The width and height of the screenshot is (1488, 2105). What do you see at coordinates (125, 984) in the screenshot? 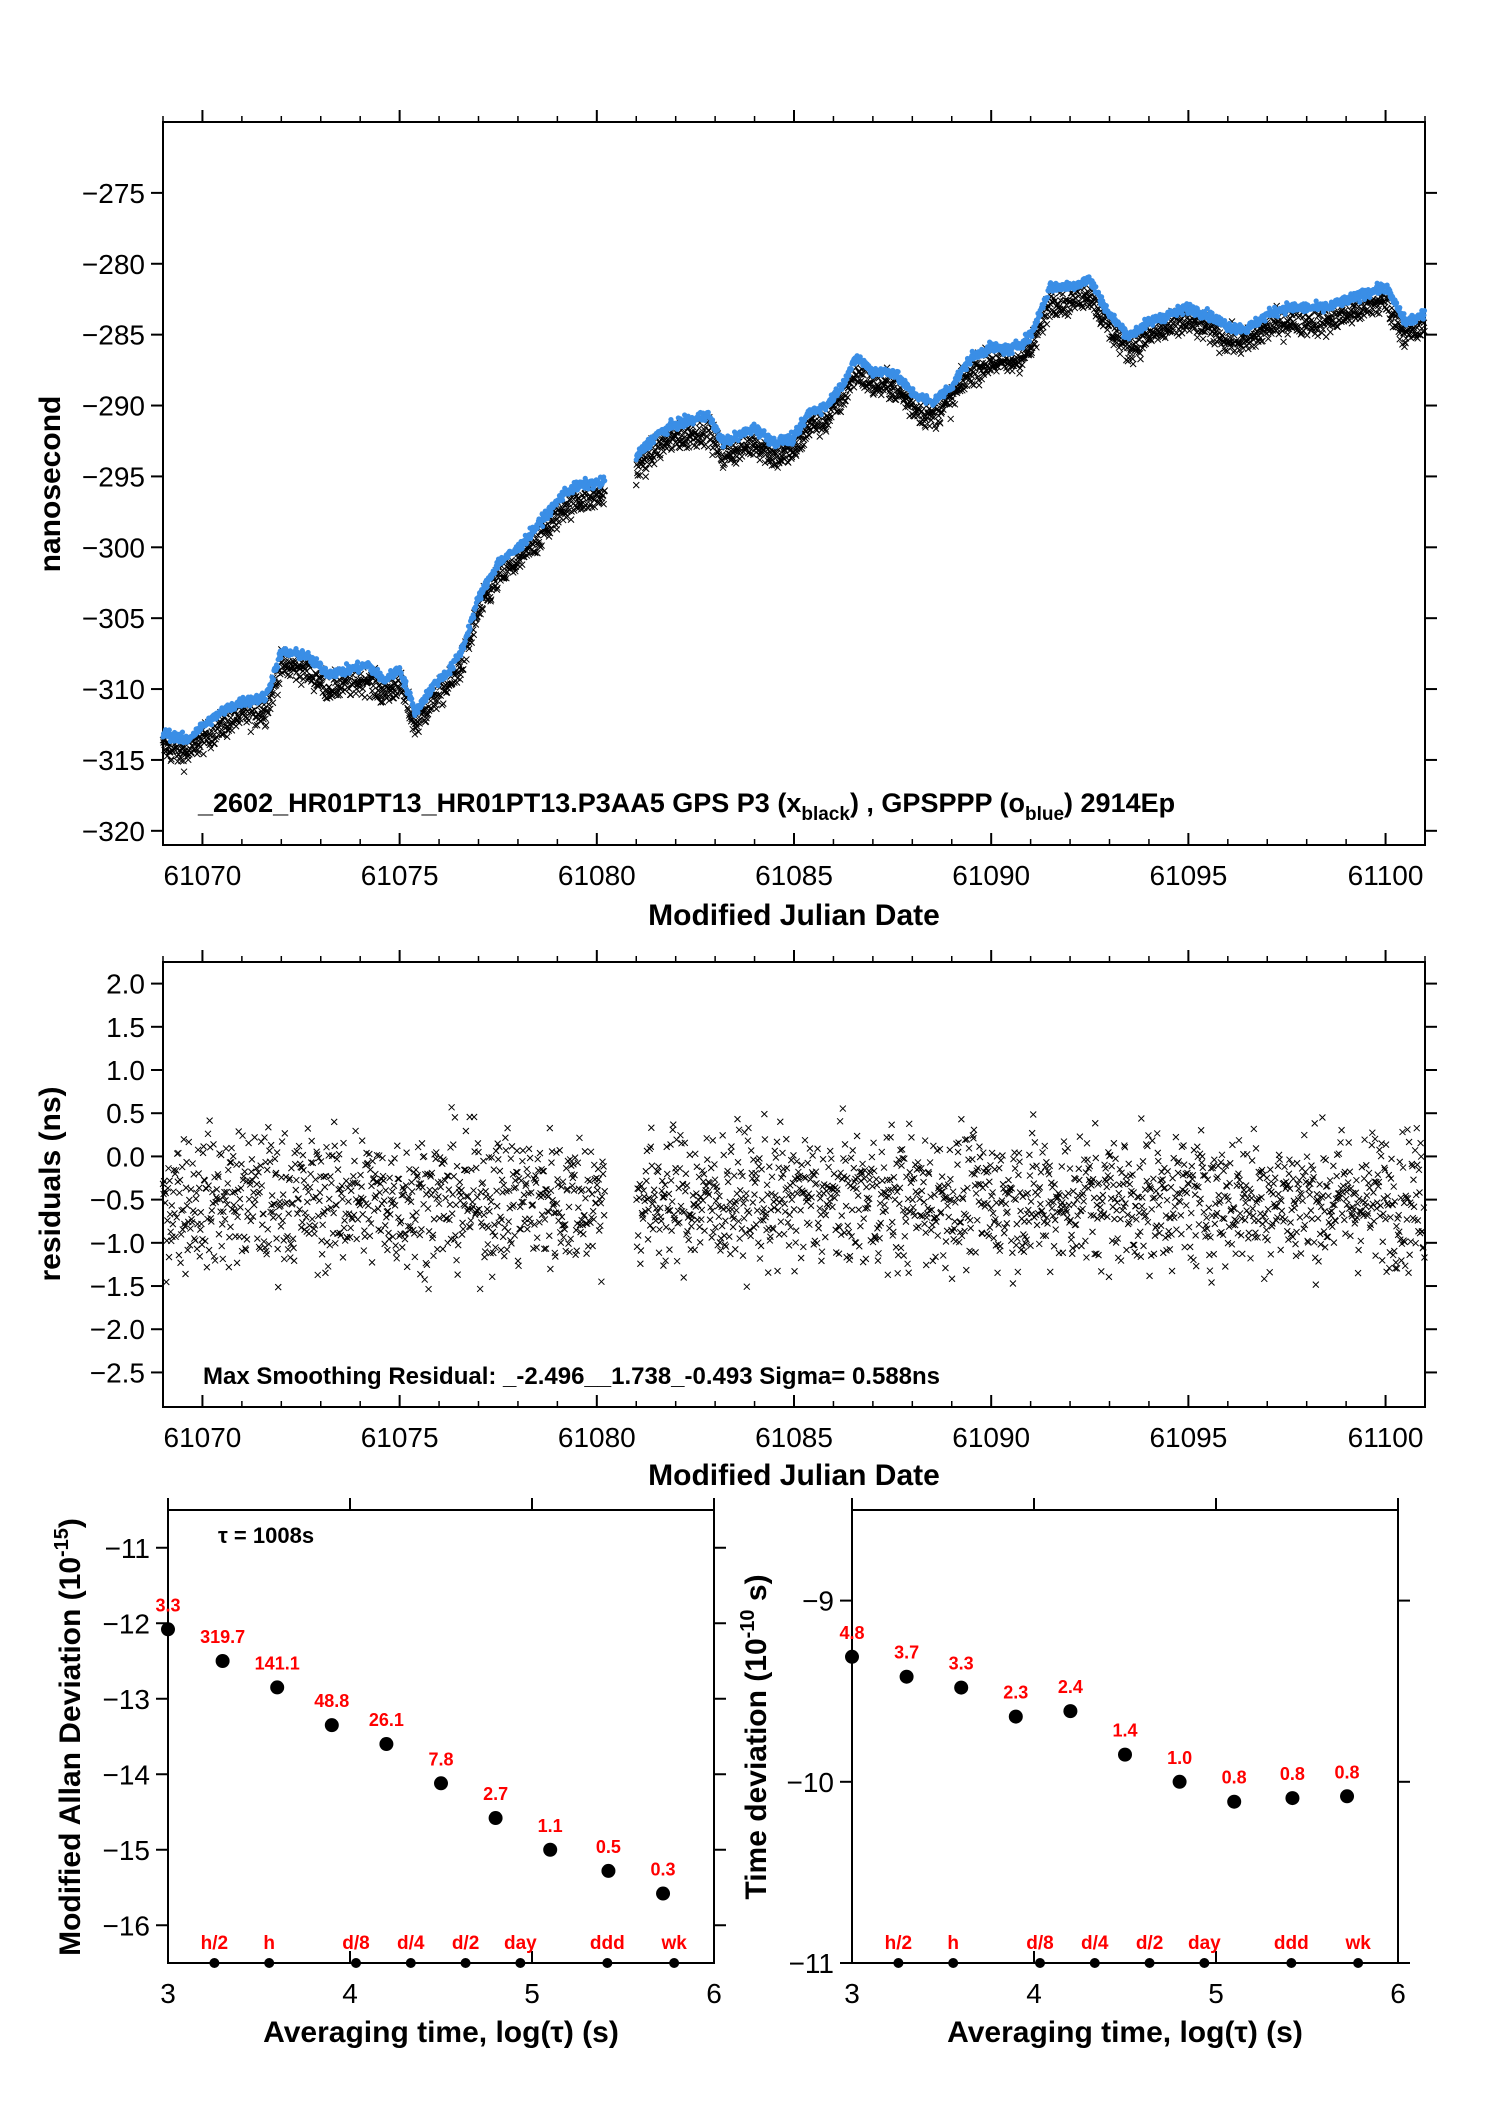
I see `y-tick-label: 2.0` at bounding box center [125, 984].